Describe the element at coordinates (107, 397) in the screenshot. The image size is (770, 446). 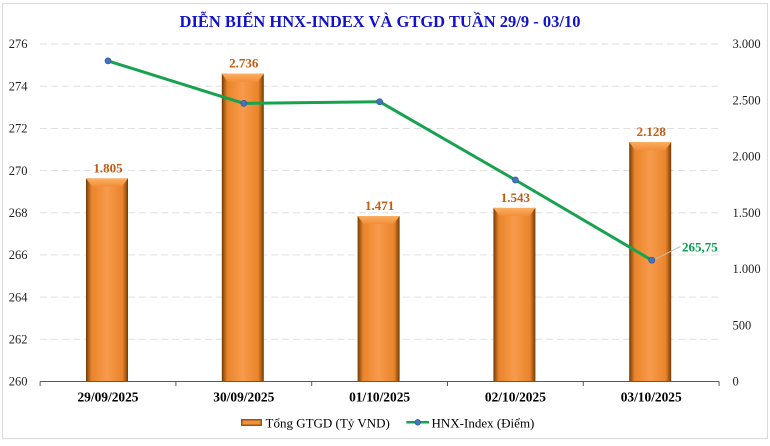
I see `svg-text: 29/09/2025` at that location.